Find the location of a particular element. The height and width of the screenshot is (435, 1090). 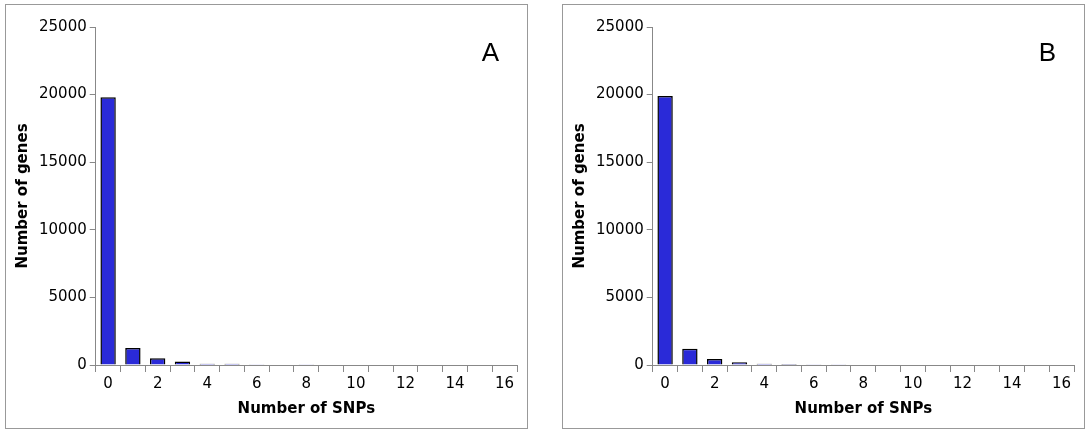

annotation: B is located at coordinates (1047, 52).